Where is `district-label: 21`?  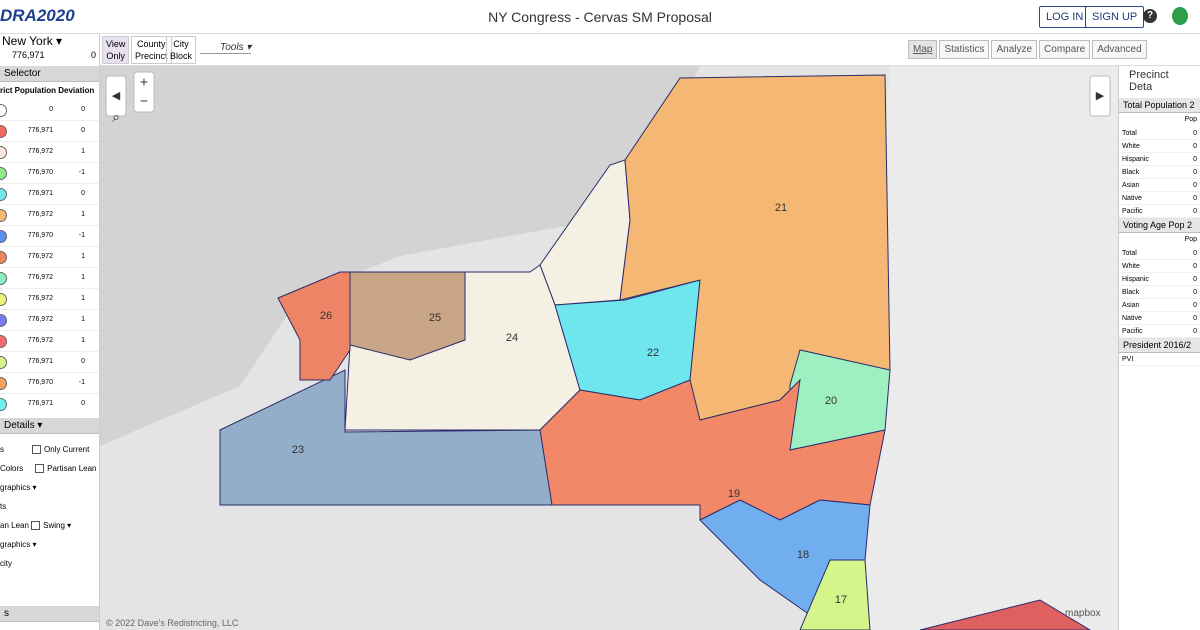 district-label: 21 is located at coordinates (781, 208).